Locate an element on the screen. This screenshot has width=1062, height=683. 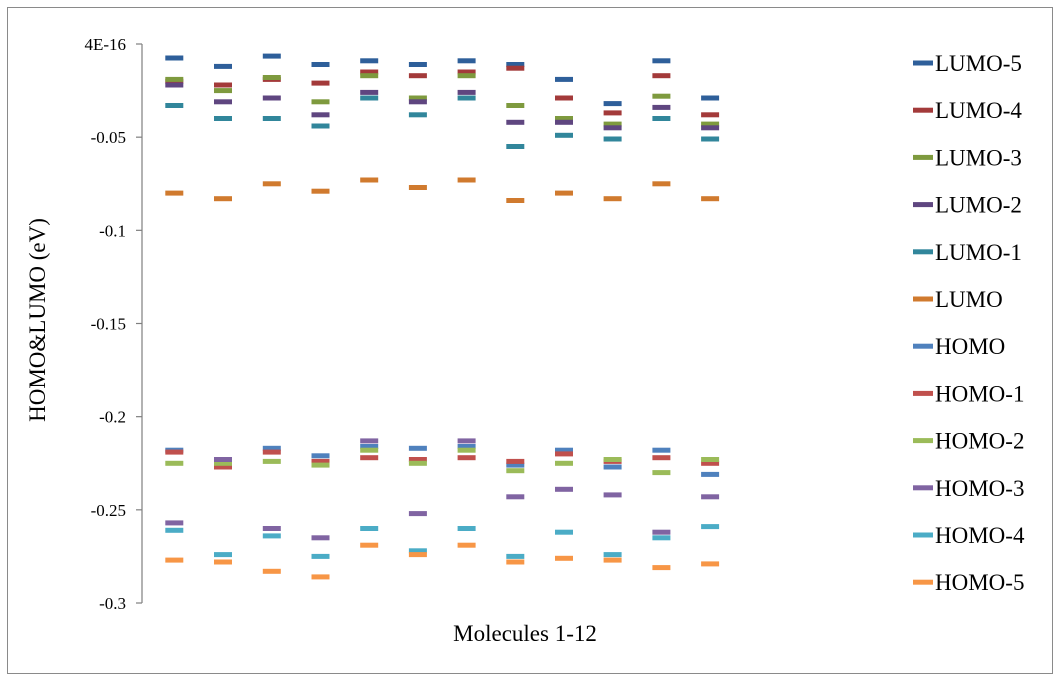
y-tick-label: 4E-16 is located at coordinates (105, 44).